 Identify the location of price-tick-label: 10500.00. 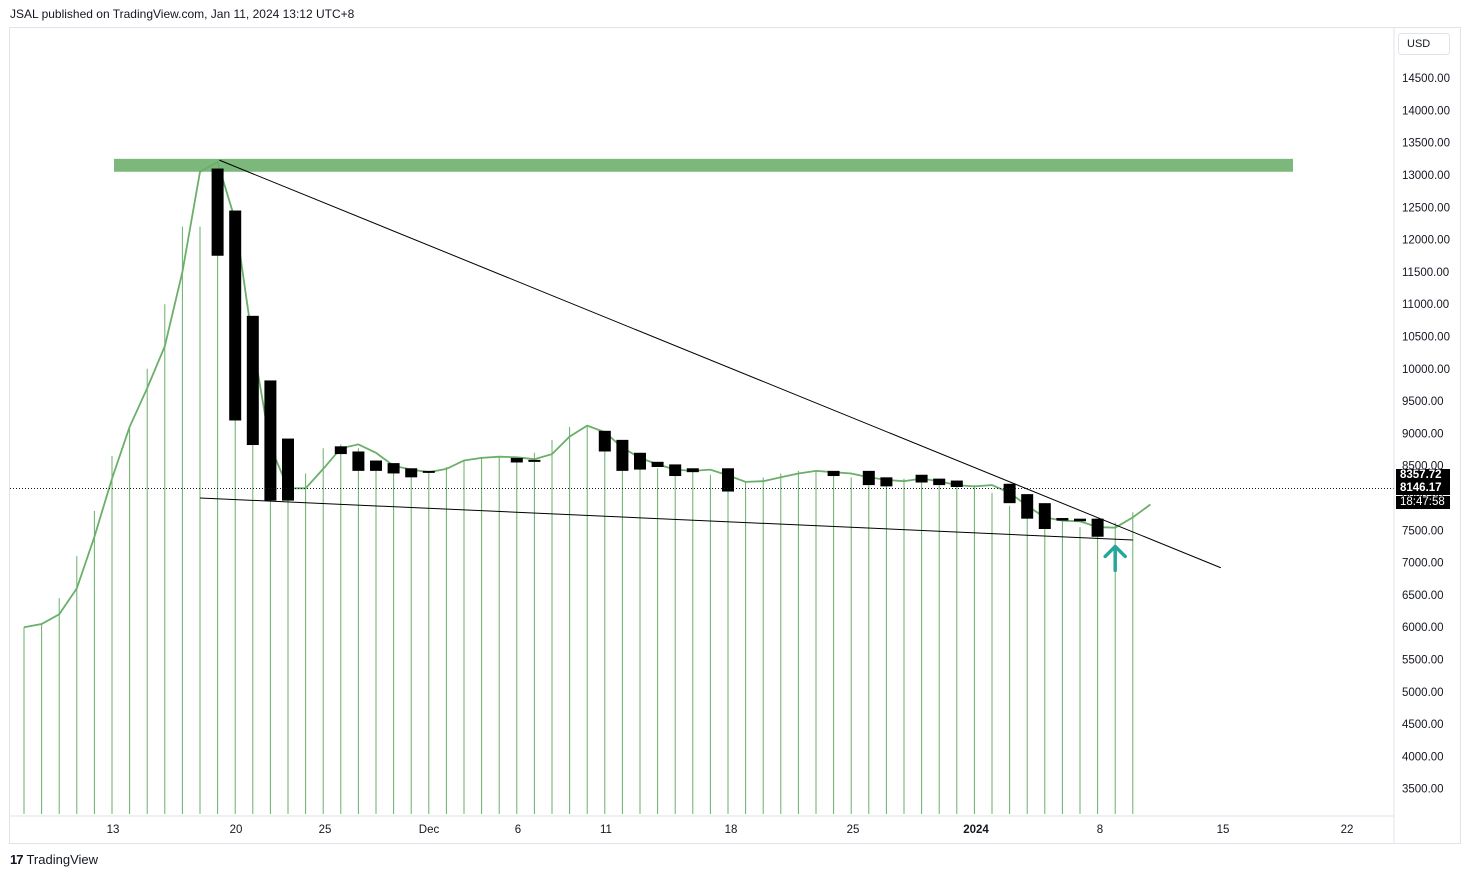
(1426, 338).